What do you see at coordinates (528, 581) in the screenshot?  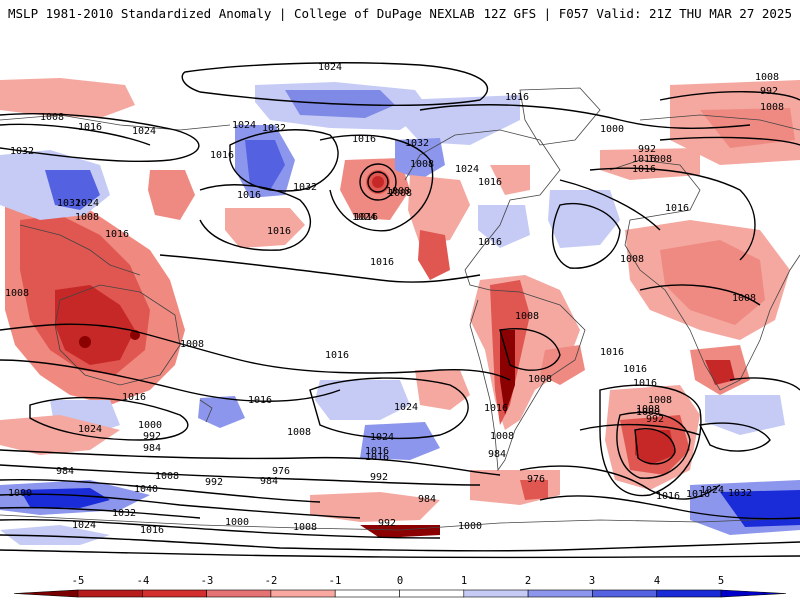 I see `colorbar-tick-label: 2` at bounding box center [528, 581].